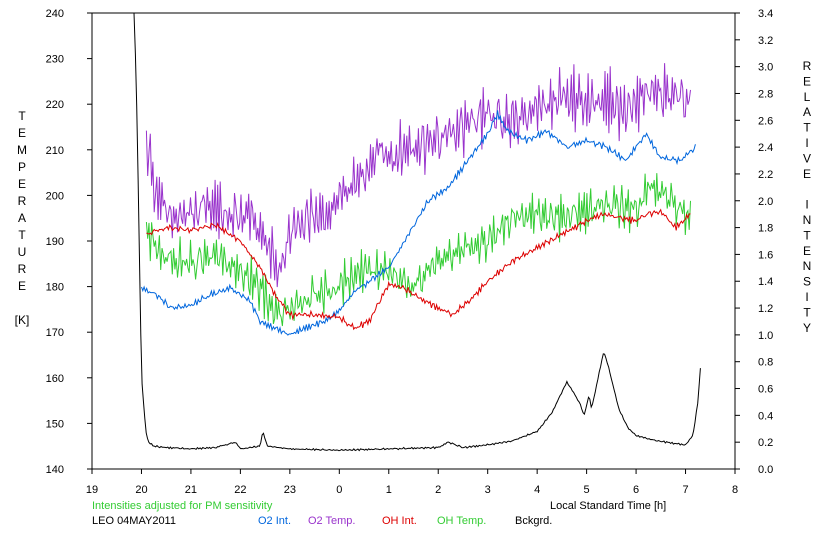  What do you see at coordinates (275, 521) in the screenshot?
I see `legend-o2-int: O2 Int.` at bounding box center [275, 521].